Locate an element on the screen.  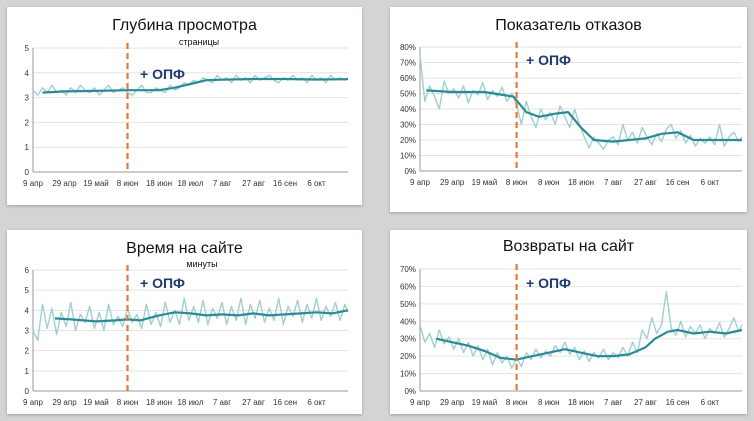
chart-title: Время на сайте is located at coordinates (184, 248).